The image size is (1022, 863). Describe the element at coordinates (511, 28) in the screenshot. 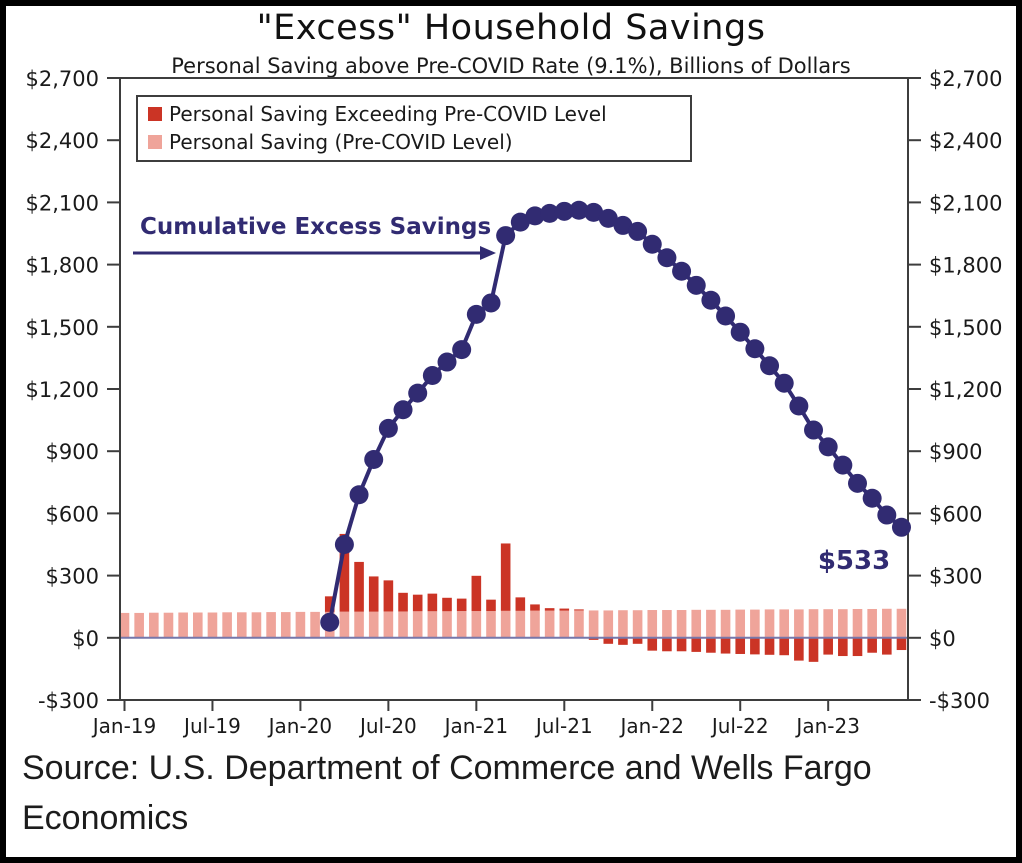

I see `chart-title: "Excess" Household Savings` at that location.